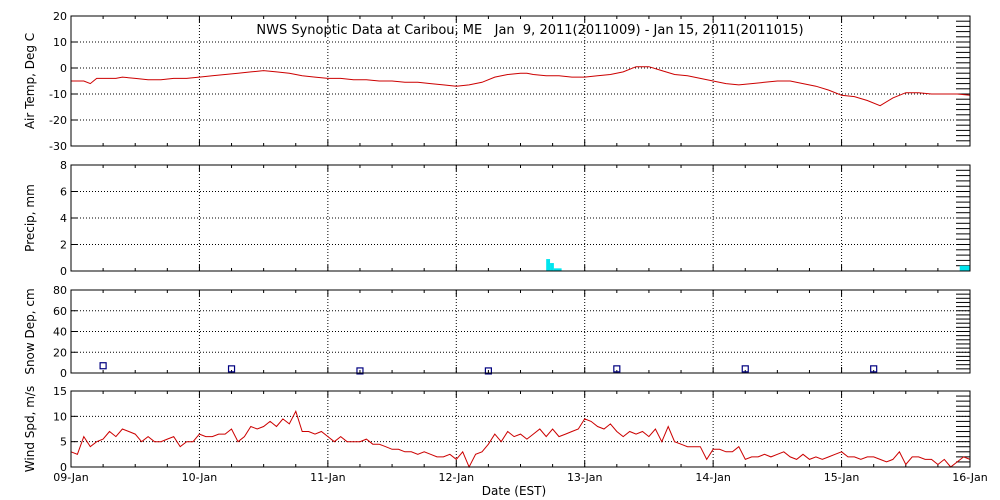 This screenshot has width=1000, height=500. What do you see at coordinates (30, 81) in the screenshot?
I see `y-axis-label: Air Temp, Deg C` at bounding box center [30, 81].